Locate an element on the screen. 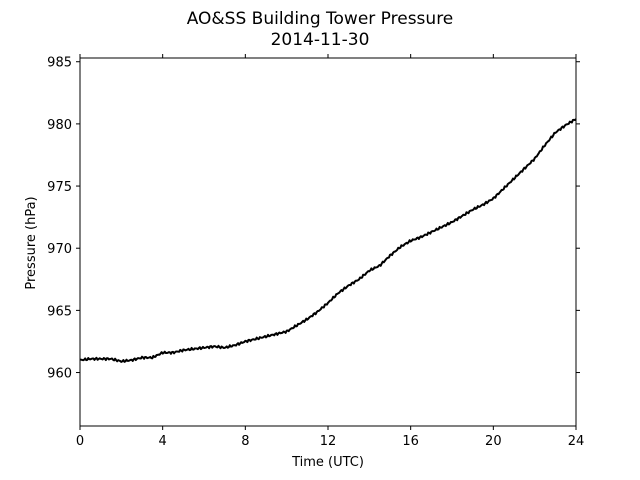  chart-subtitle: 2014-11-30 is located at coordinates (320, 40).